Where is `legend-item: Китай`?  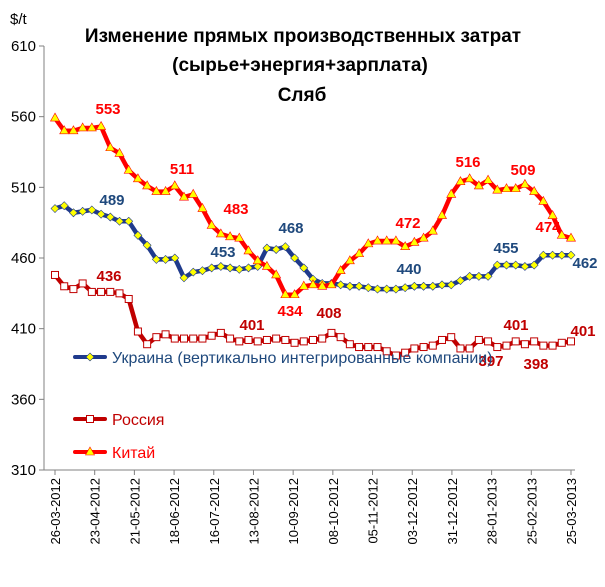 legend-item: Китай is located at coordinates (114, 453).